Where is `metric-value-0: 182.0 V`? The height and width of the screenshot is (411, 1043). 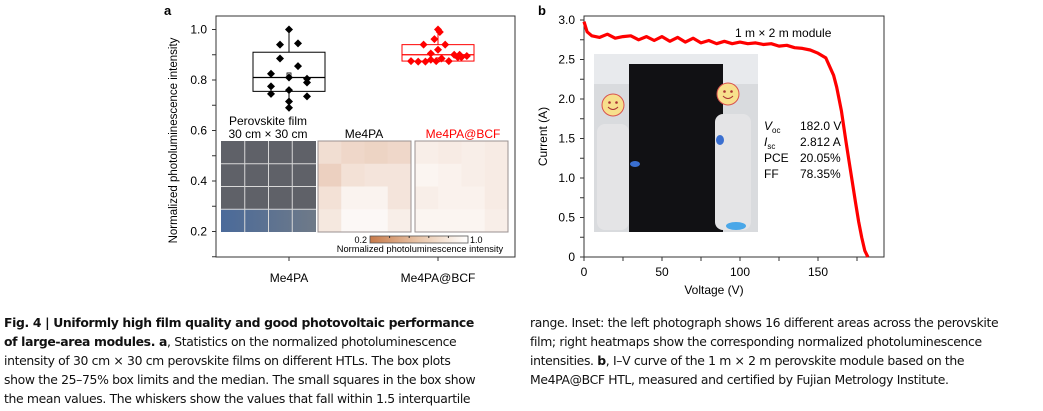 metric-value-0: 182.0 V is located at coordinates (820, 126).